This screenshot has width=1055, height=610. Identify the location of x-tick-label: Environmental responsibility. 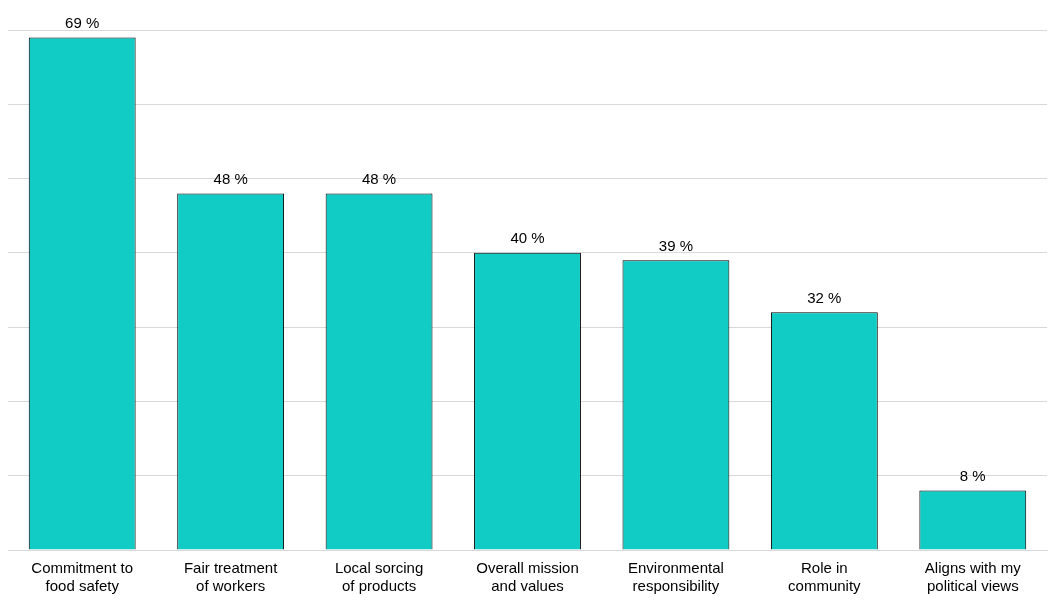
(675, 577).